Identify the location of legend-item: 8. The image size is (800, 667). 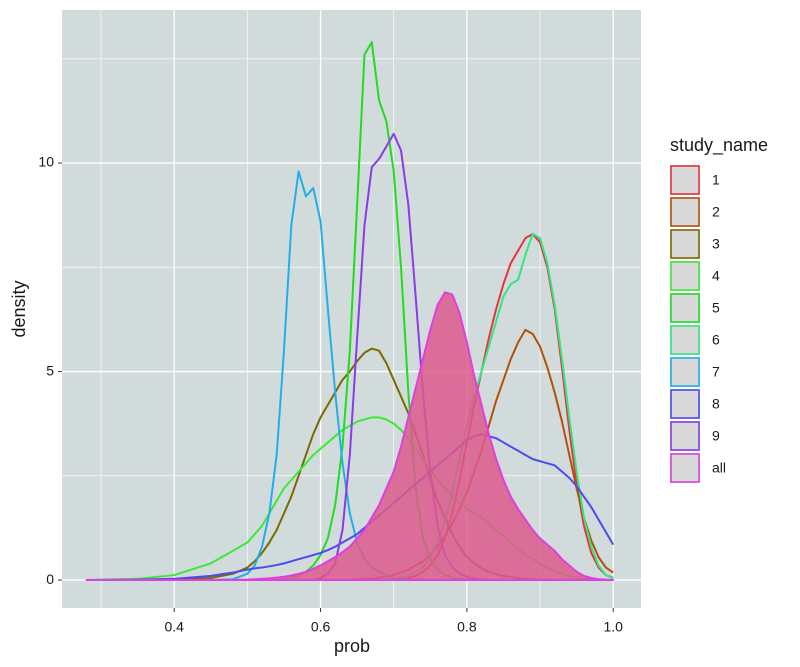
(695, 404).